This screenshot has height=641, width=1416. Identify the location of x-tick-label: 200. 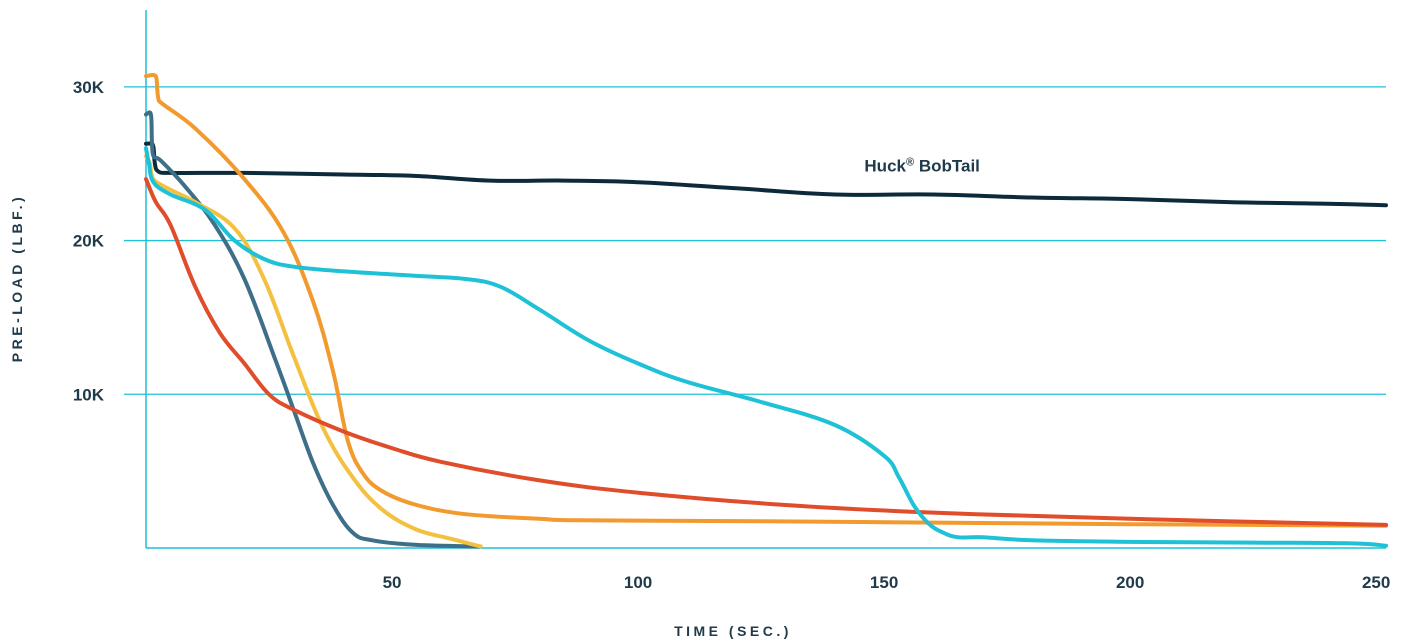
(1130, 582).